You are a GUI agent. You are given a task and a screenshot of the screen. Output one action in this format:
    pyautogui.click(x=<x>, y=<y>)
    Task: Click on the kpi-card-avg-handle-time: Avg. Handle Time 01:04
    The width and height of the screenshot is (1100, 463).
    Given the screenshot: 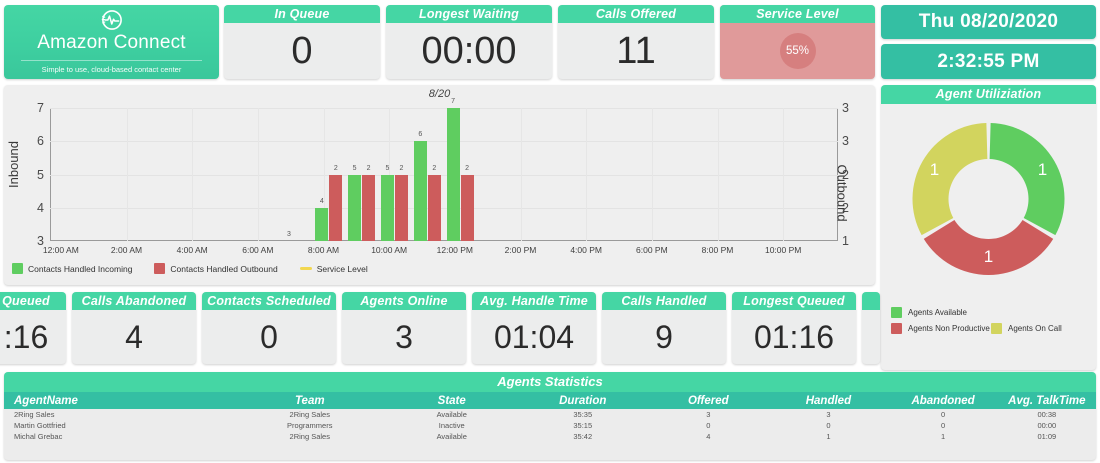 What is the action you would take?
    pyautogui.click(x=534, y=328)
    